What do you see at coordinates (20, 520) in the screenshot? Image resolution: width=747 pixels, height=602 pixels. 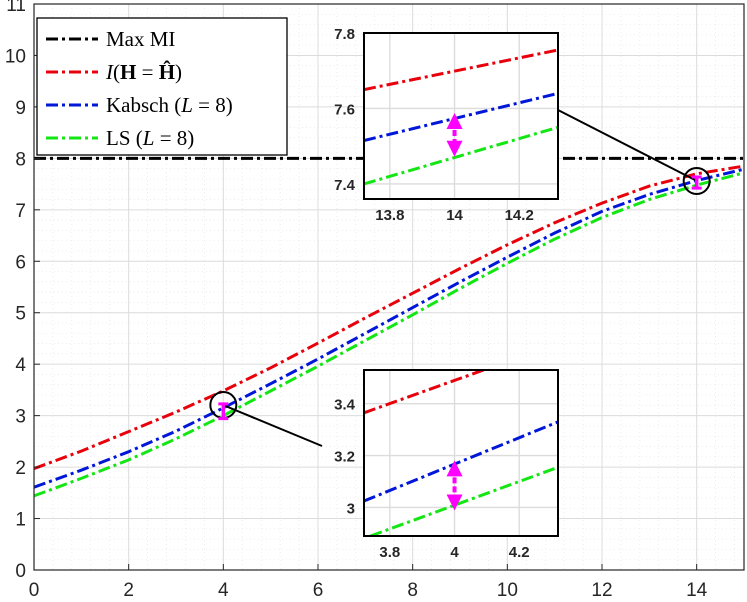 I see `y-tick-label-1: 1` at bounding box center [20, 520].